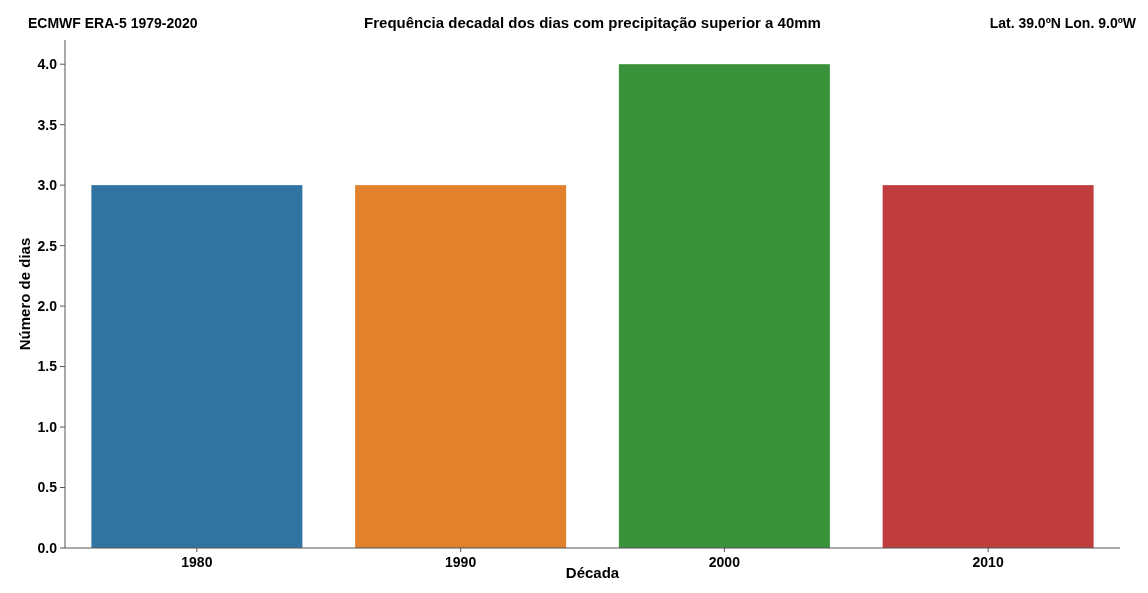 The height and width of the screenshot is (593, 1148). I want to click on chart-title: Frequência decadal dos dias com precipitação superior a 40mm, so click(592, 22).